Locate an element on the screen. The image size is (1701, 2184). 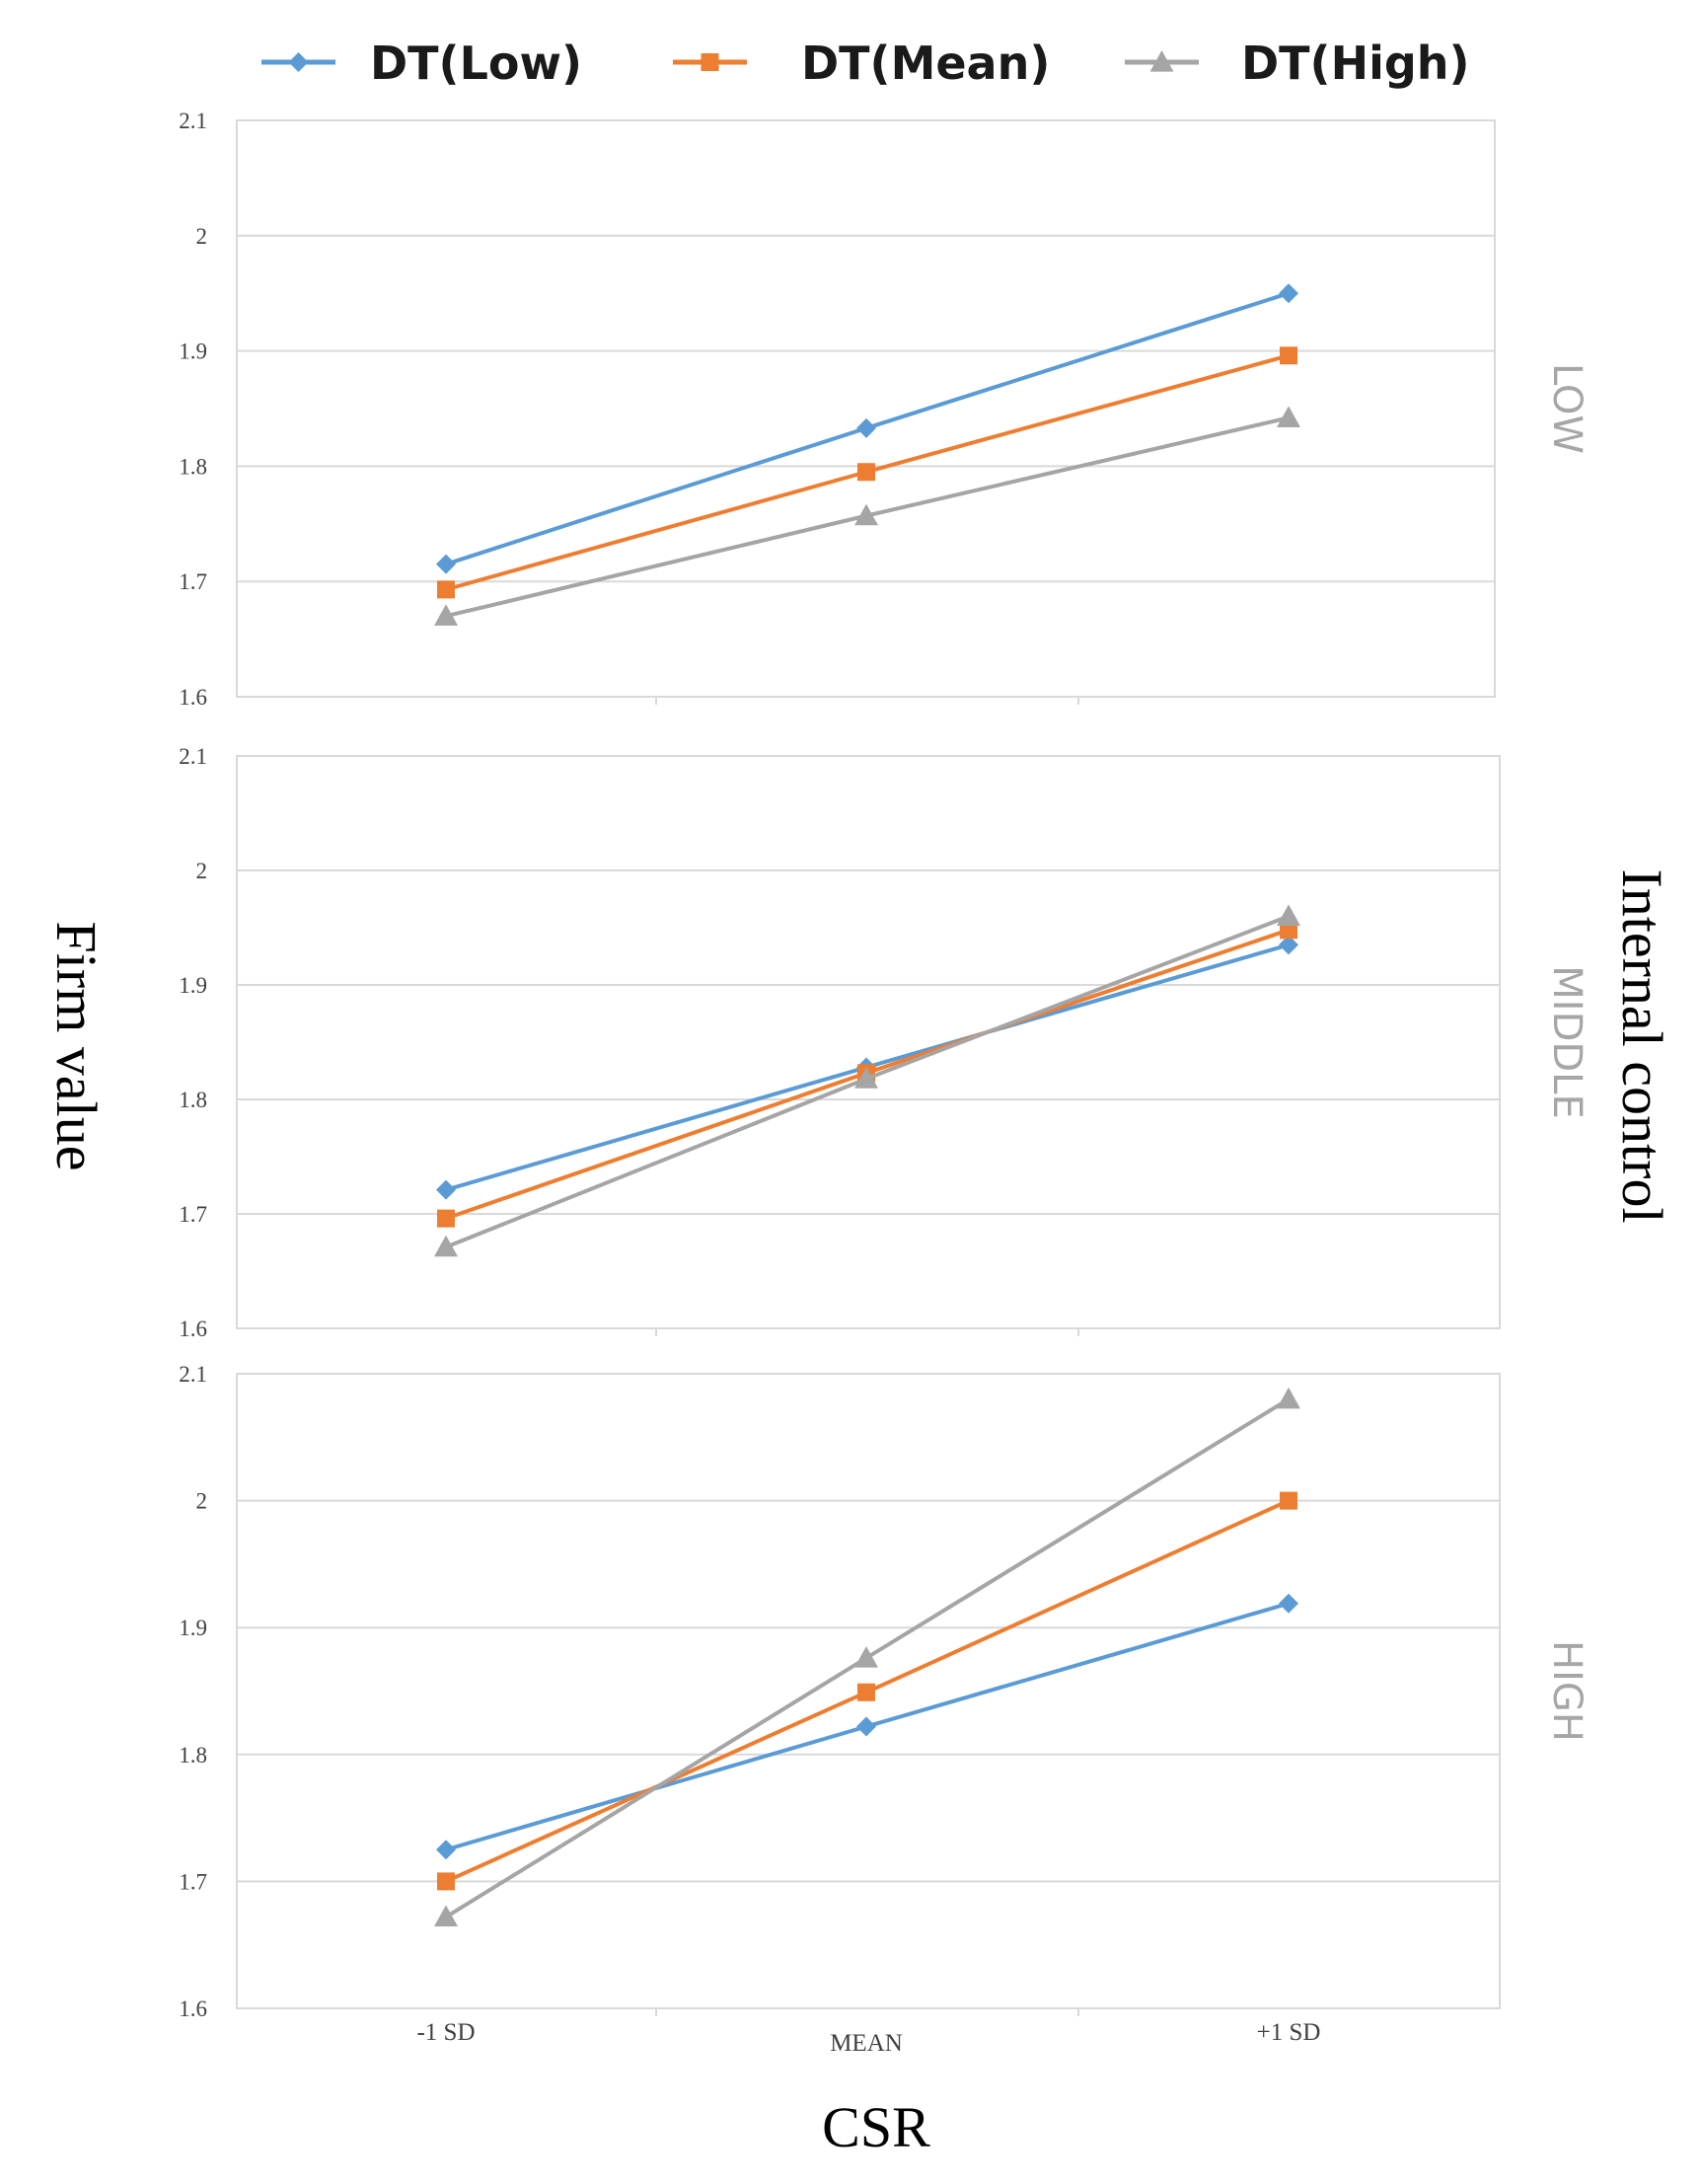
x-tick-label: +1 SD is located at coordinates (1289, 2032).